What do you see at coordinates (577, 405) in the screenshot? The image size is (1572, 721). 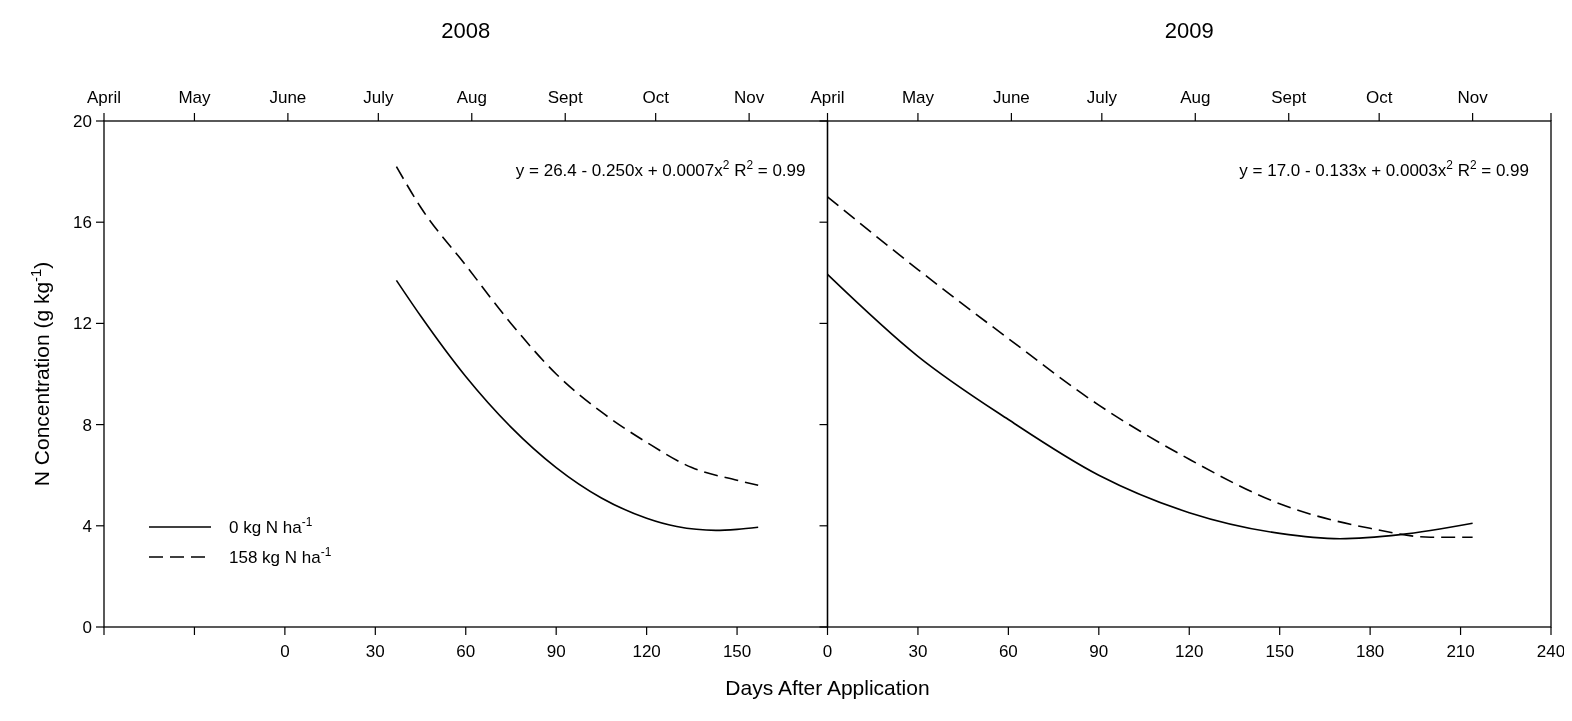 I see `line-series` at bounding box center [577, 405].